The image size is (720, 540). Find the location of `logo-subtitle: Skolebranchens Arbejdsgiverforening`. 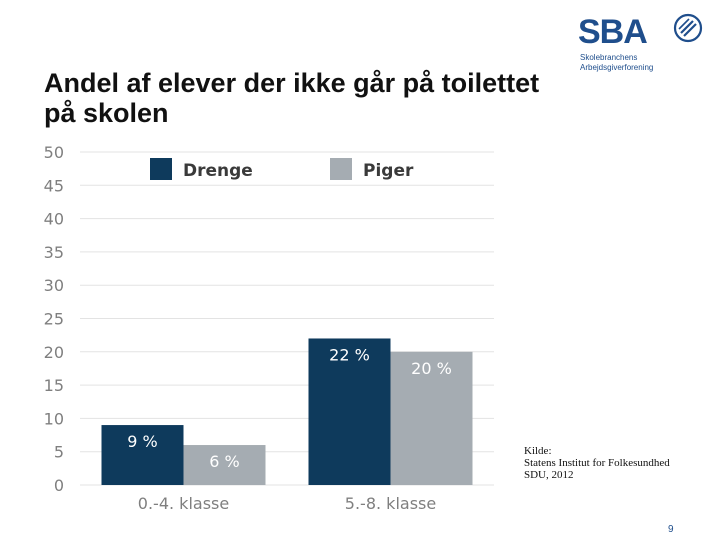

logo-subtitle: Skolebranchens Arbejdsgiverforening is located at coordinates (616, 63).